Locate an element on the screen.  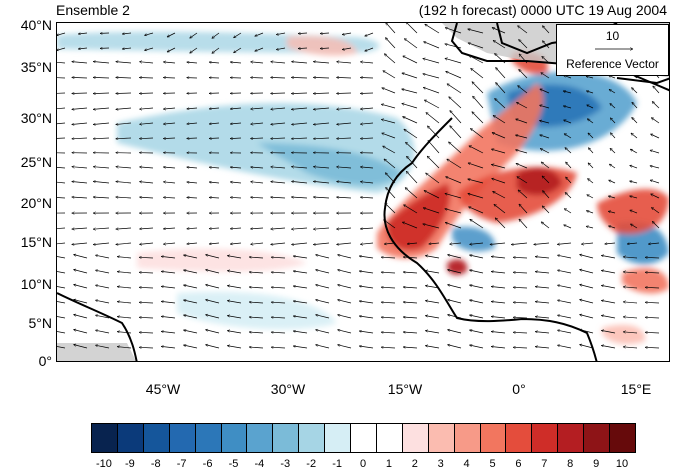
lon-label-15w: 15°W is located at coordinates (405, 389).